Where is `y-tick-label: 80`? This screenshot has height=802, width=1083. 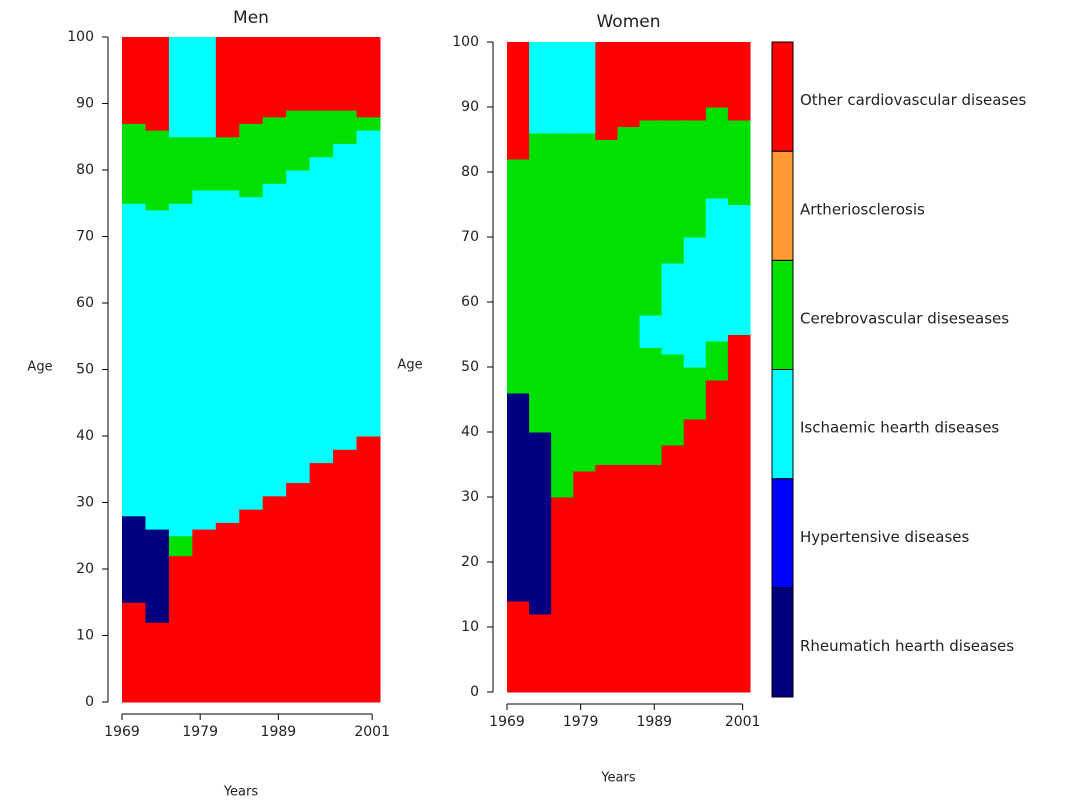 y-tick-label: 80 is located at coordinates (470, 172).